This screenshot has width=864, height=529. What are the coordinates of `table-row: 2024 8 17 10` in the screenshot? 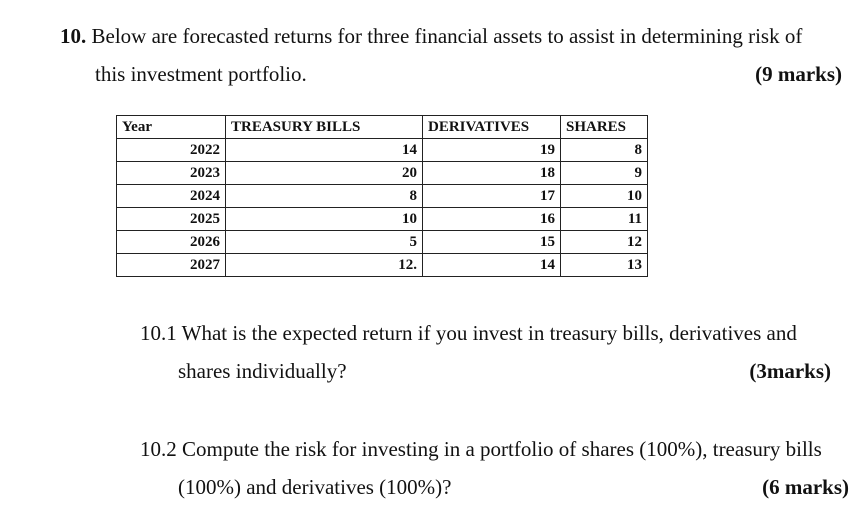 It's located at (382, 196).